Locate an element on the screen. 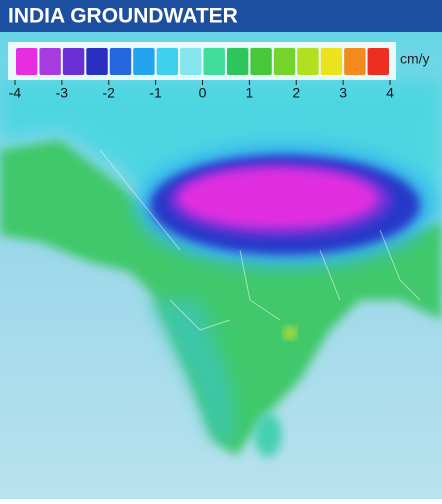 The height and width of the screenshot is (504, 442). legend-tick-label: 2 is located at coordinates (296, 93).